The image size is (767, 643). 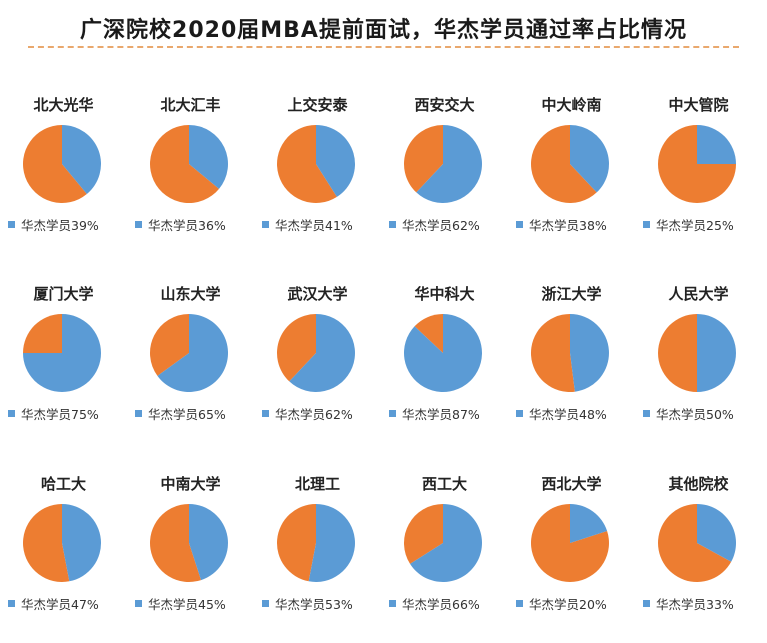 I want to click on legend-entry: 华杰学员65%, so click(x=196, y=413).